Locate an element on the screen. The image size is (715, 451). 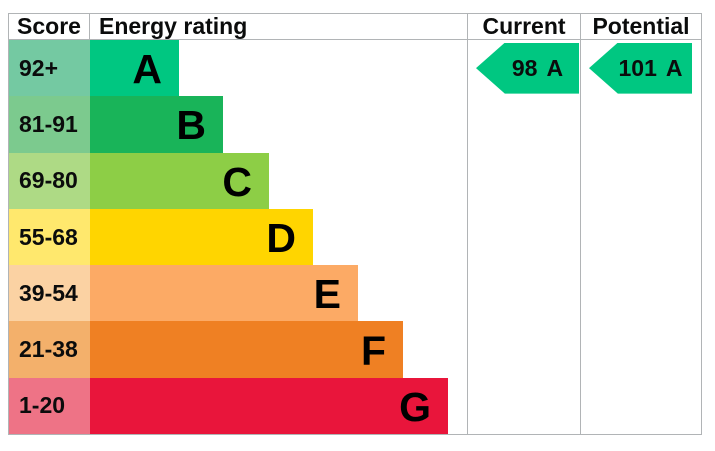
band-bar-d: D is located at coordinates (201, 237).